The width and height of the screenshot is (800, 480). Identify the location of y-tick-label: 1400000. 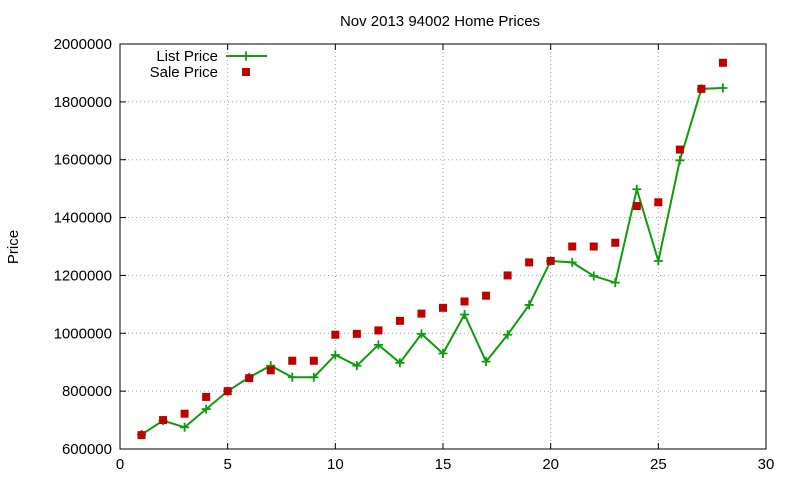
(83, 218).